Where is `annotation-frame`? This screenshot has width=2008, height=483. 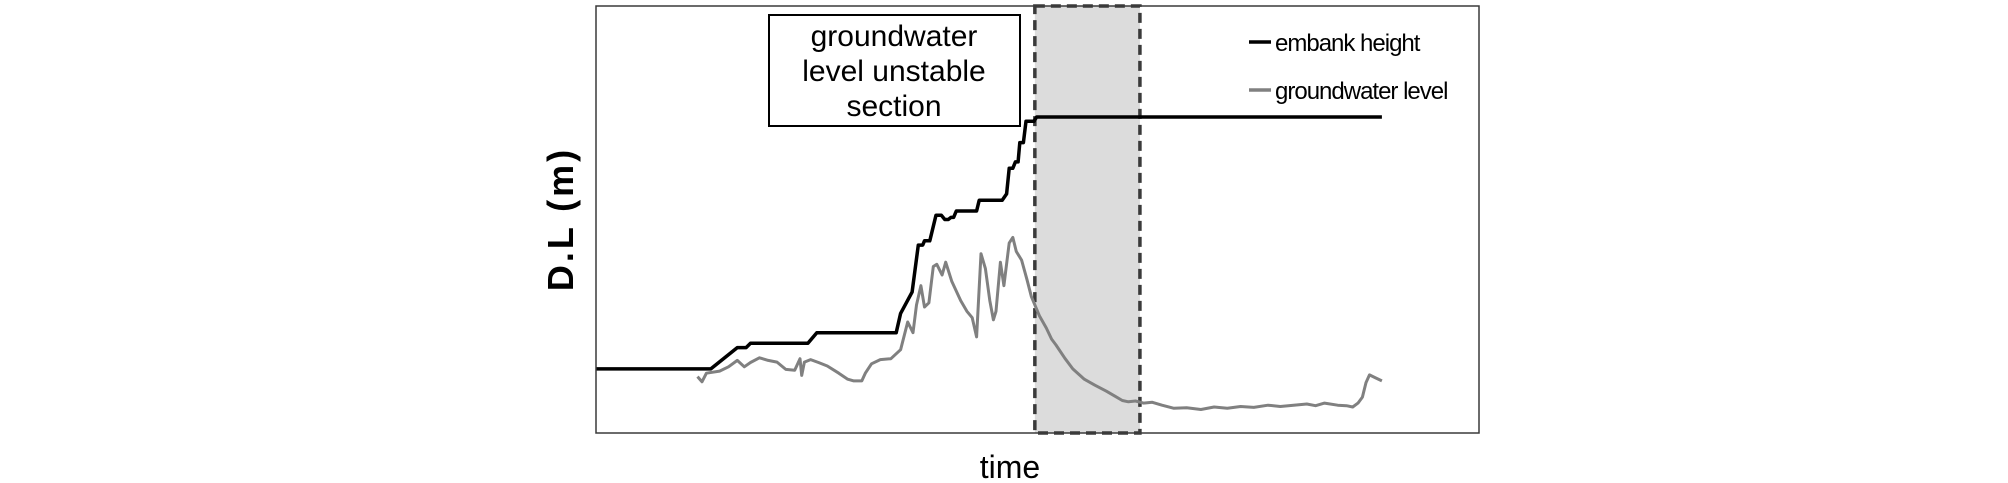 annotation-frame is located at coordinates (894, 70).